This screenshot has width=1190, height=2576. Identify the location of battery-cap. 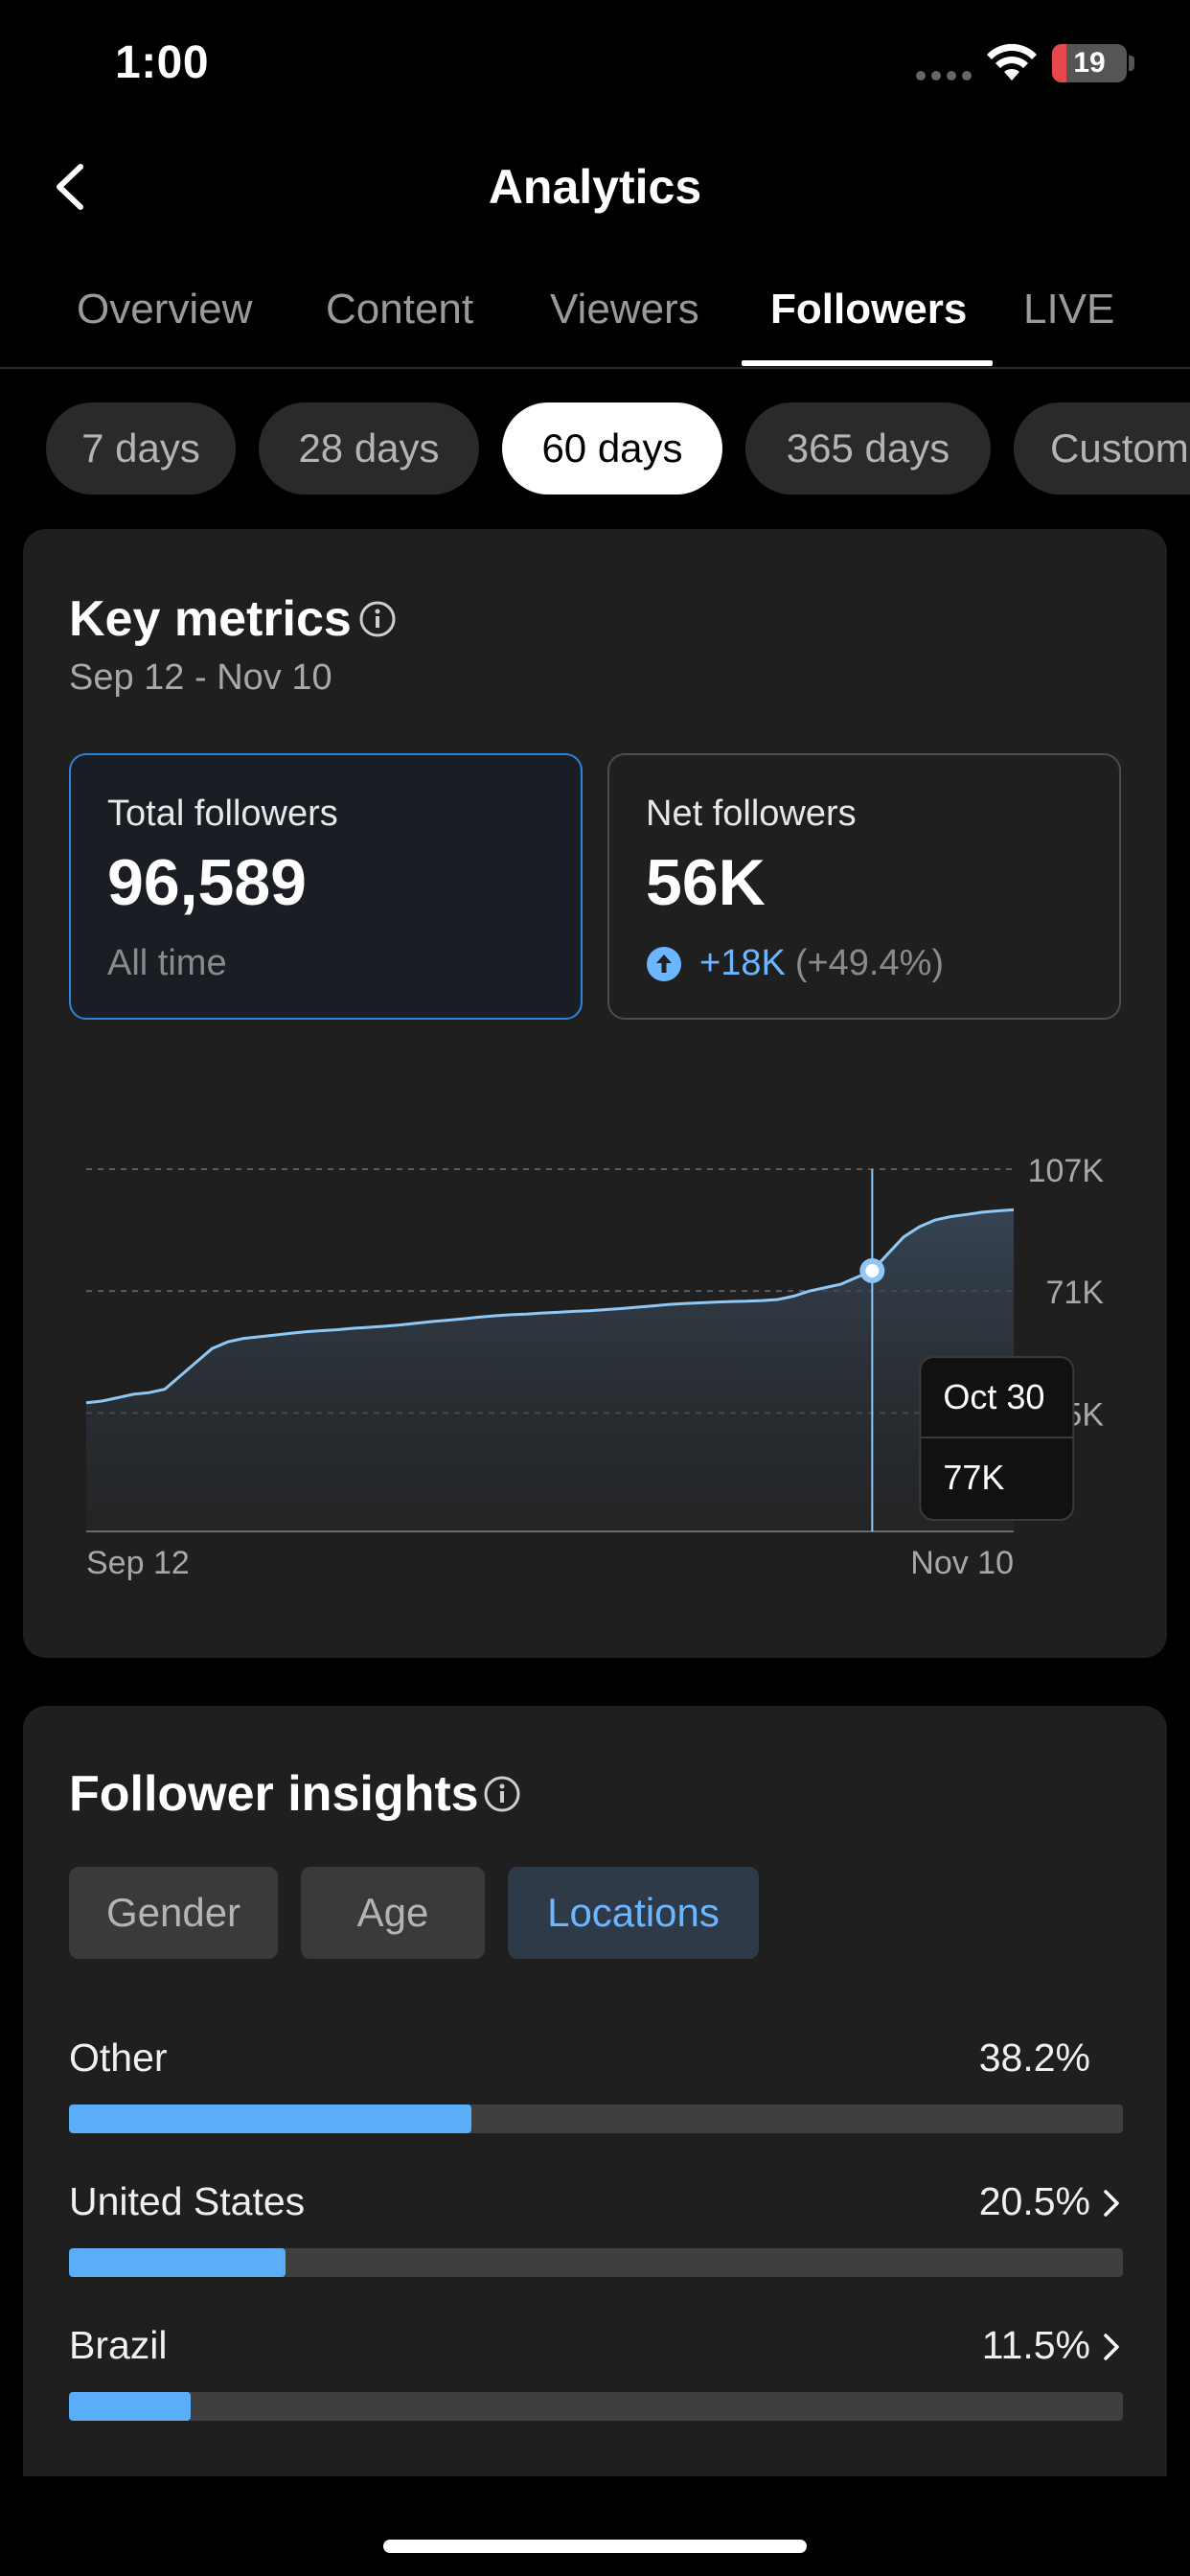
(1132, 63).